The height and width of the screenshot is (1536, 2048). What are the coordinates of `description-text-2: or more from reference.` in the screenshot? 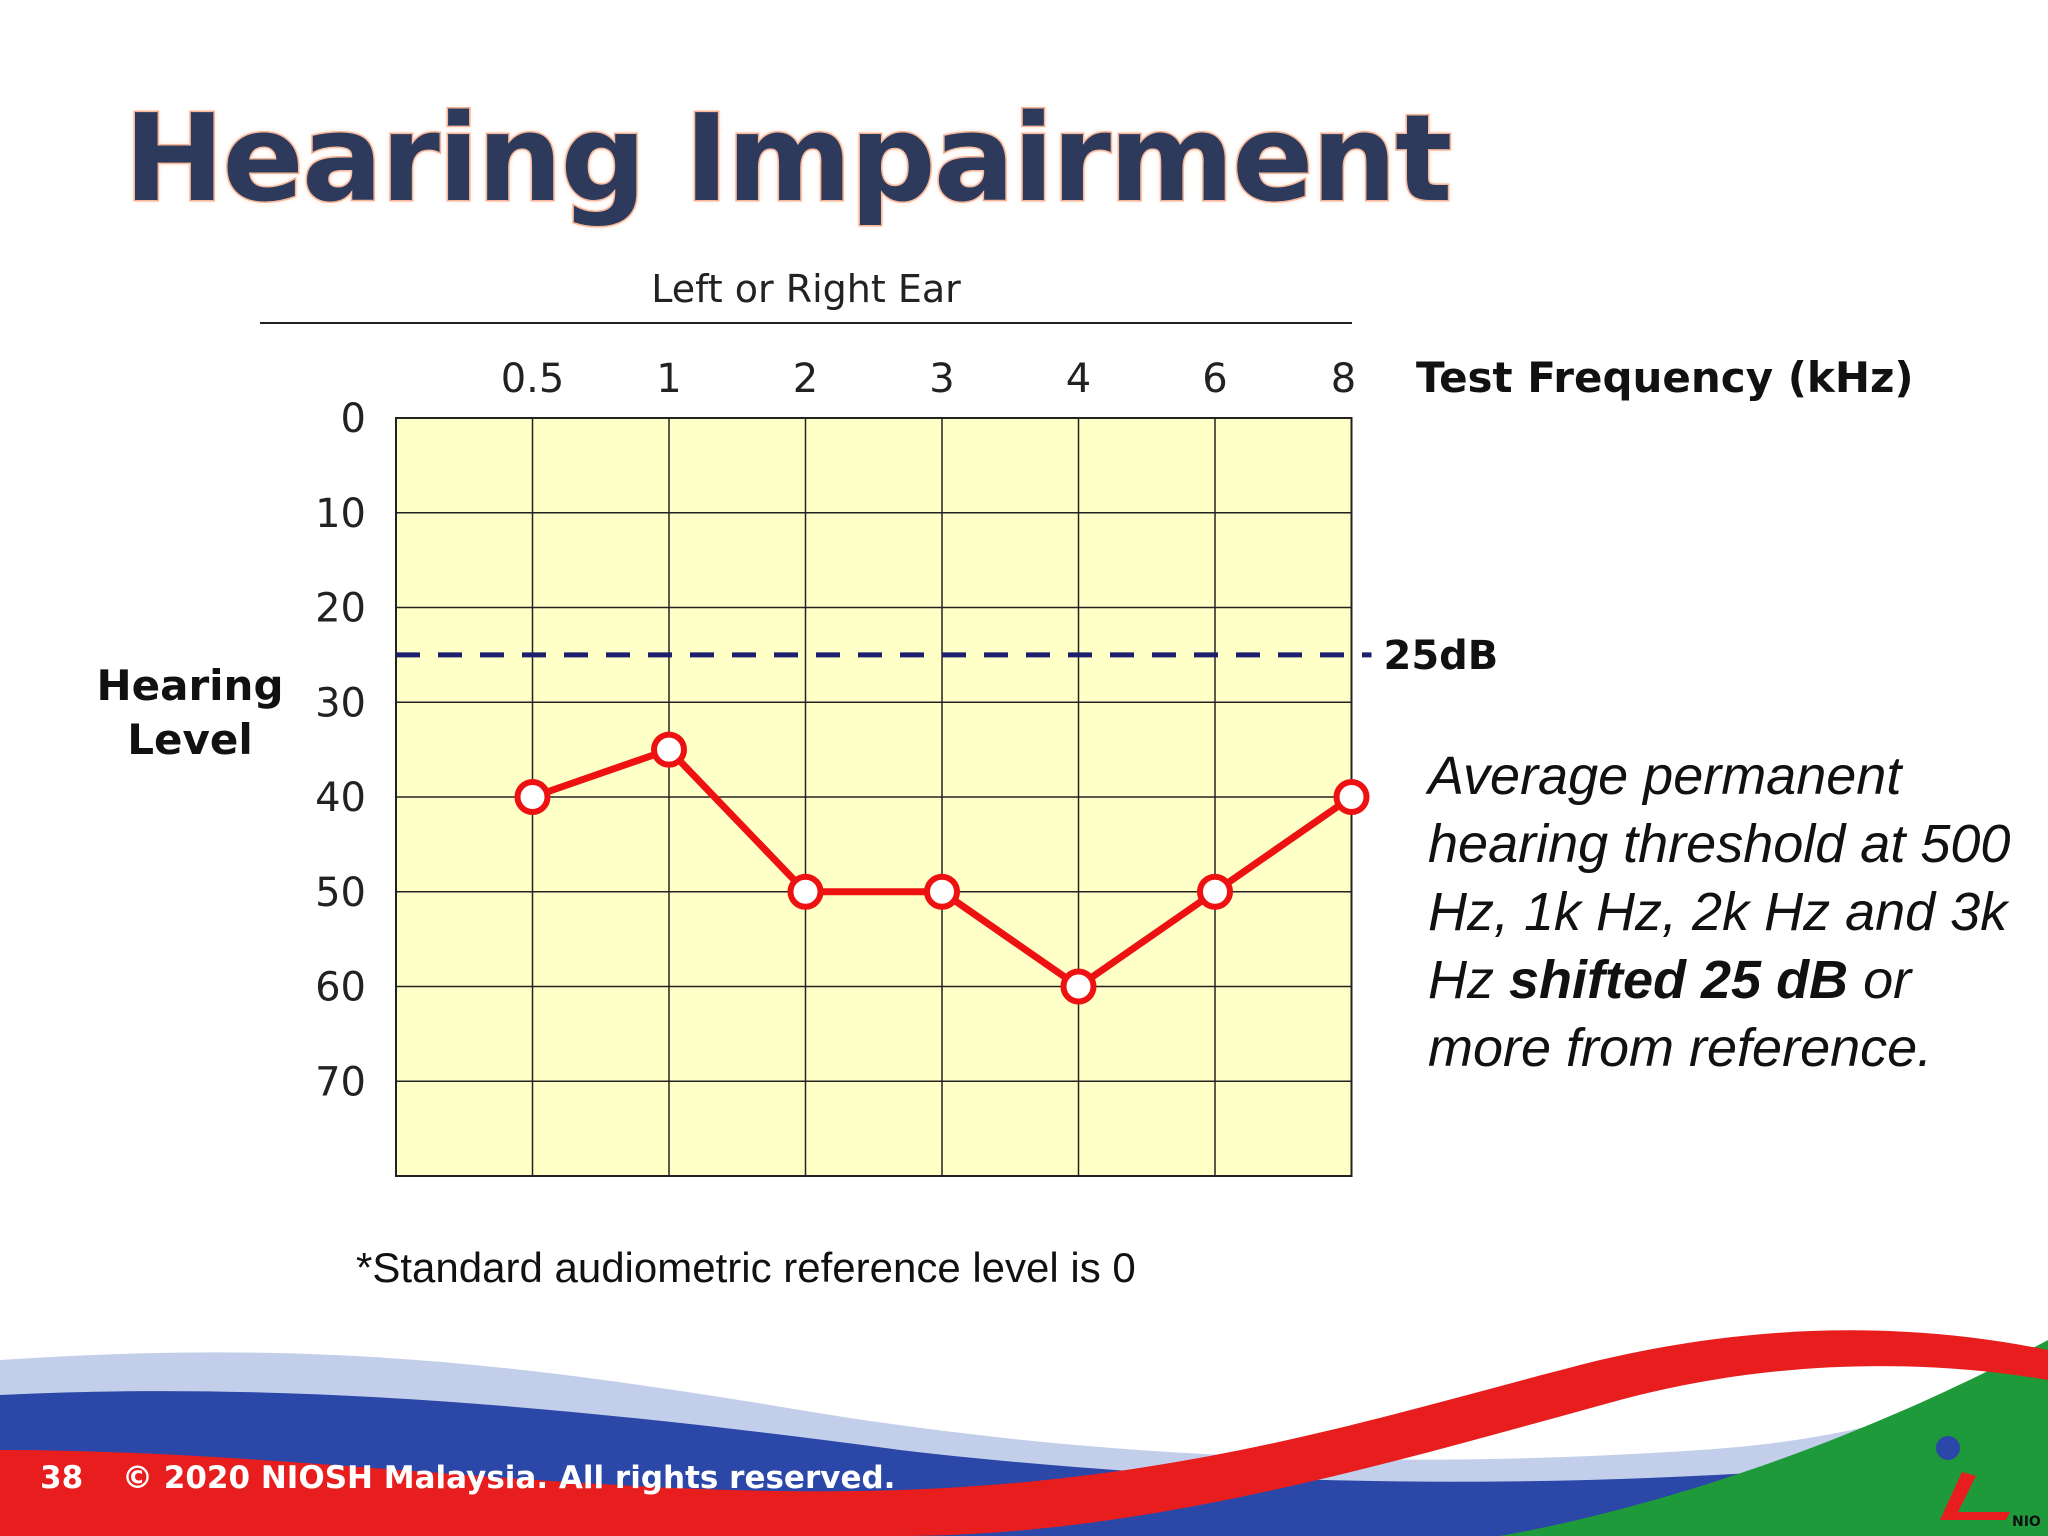 It's located at (1680, 1014).